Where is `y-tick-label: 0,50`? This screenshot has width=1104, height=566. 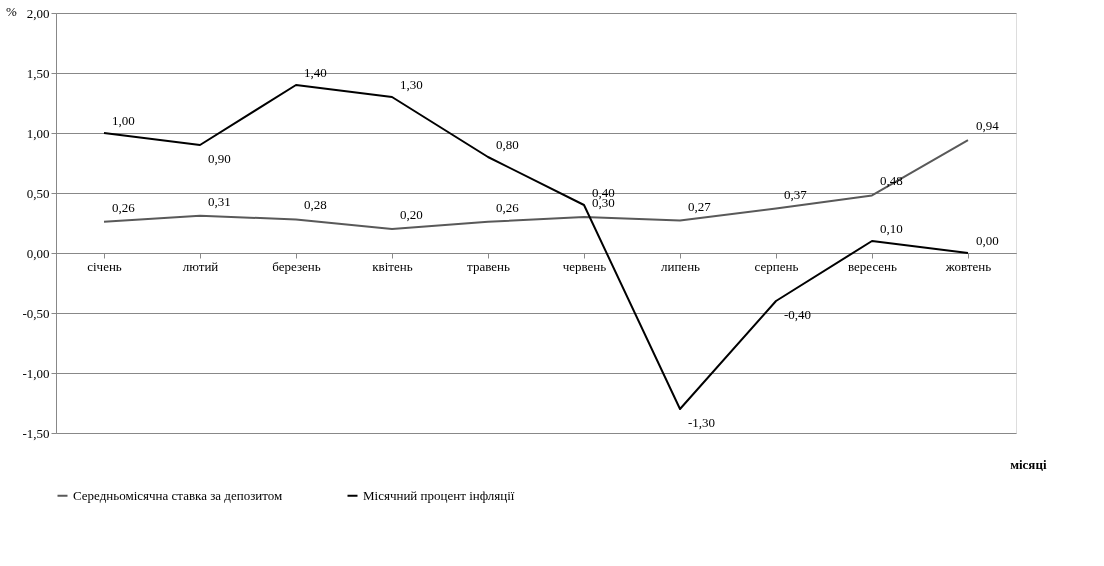
y-tick-label: 0,50 is located at coordinates (38, 193).